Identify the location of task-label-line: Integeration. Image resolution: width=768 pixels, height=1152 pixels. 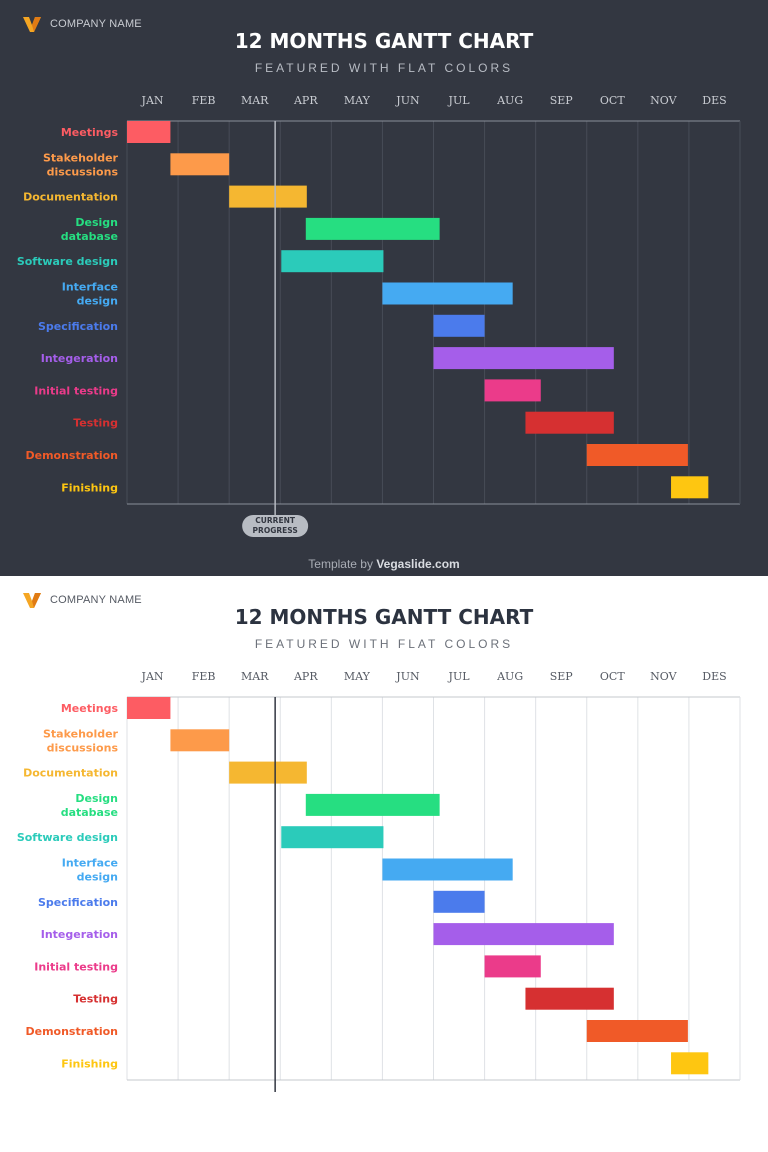
(79, 934).